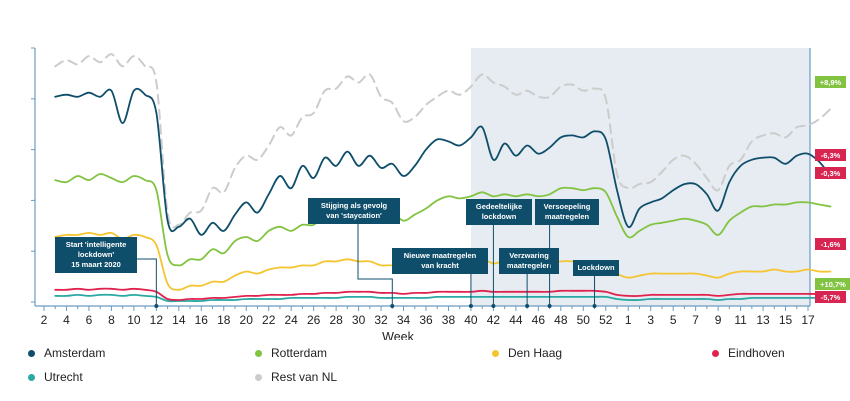  I want to click on annotation-text: Stijging als gevolg, so click(354, 205).